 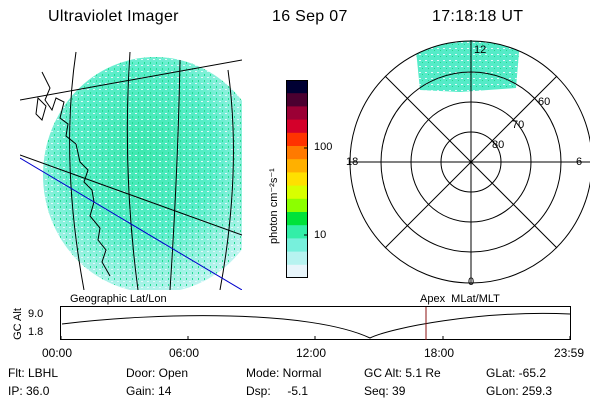 What do you see at coordinates (284, 373) in the screenshot?
I see `status-mode: Mode: Normal` at bounding box center [284, 373].